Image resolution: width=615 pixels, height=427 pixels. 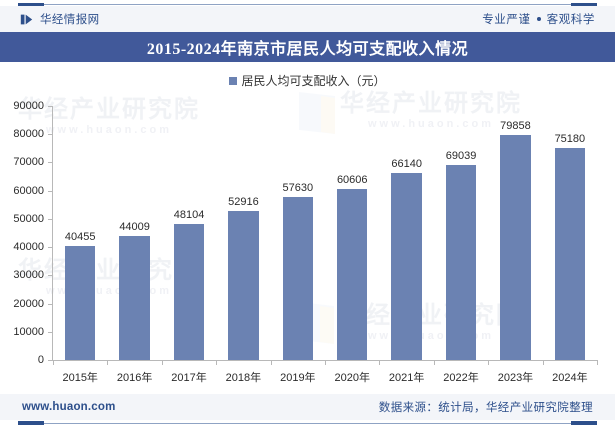 What do you see at coordinates (570, 20) in the screenshot?
I see `tagline-right: 客观科学` at bounding box center [570, 20].